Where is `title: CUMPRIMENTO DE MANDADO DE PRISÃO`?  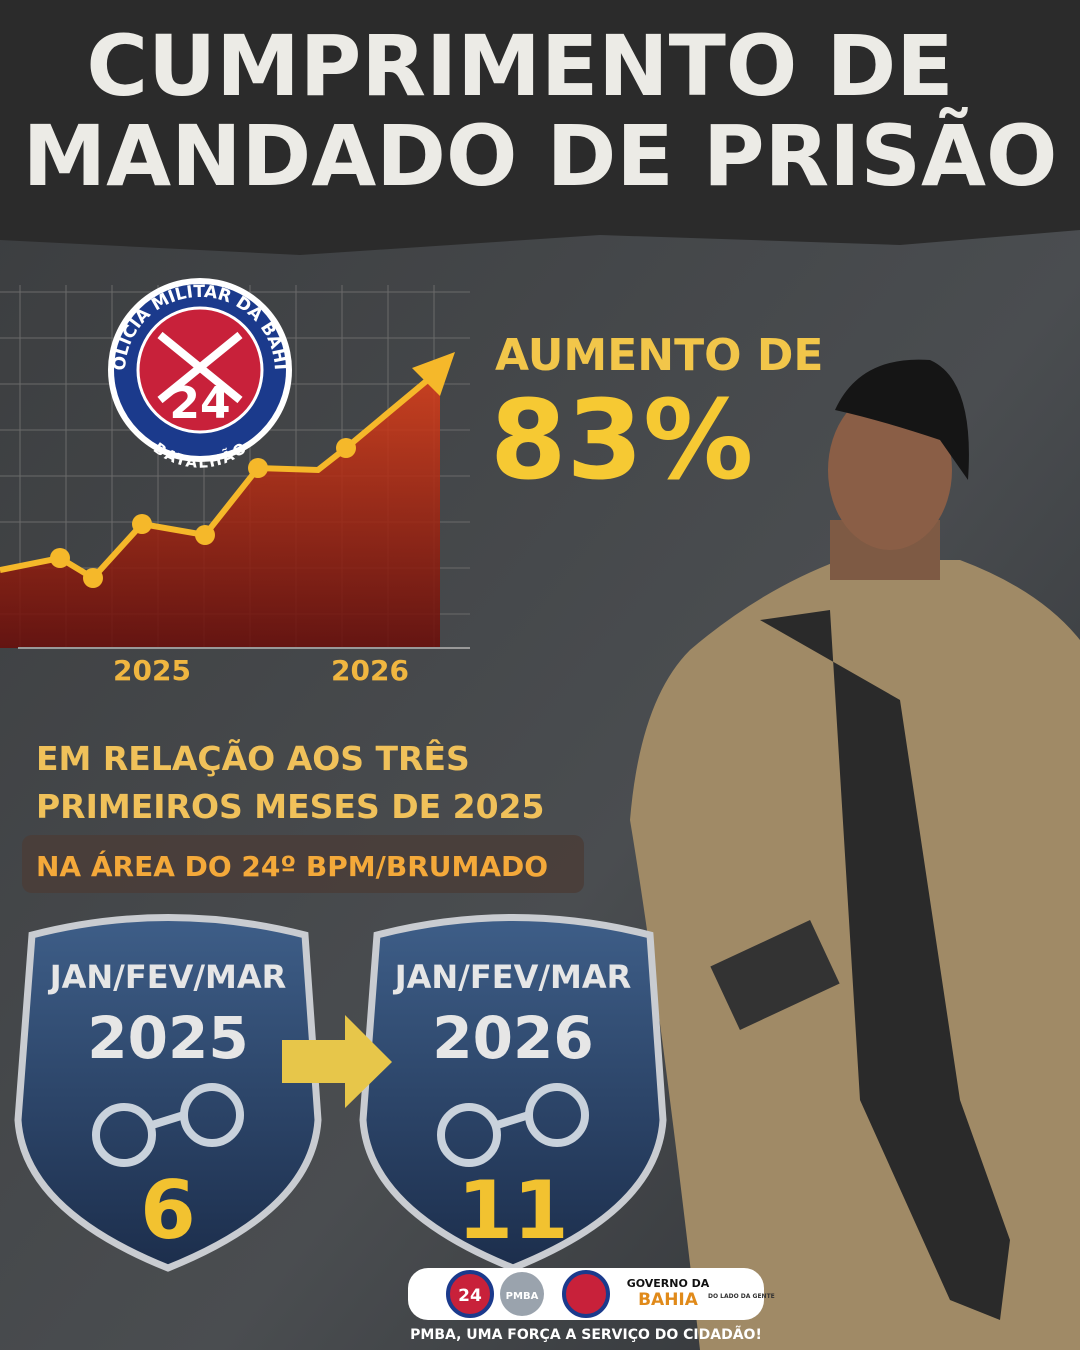
title: CUMPRIMENTO DE MANDADO DE PRISÃO is located at coordinates (540, 111).